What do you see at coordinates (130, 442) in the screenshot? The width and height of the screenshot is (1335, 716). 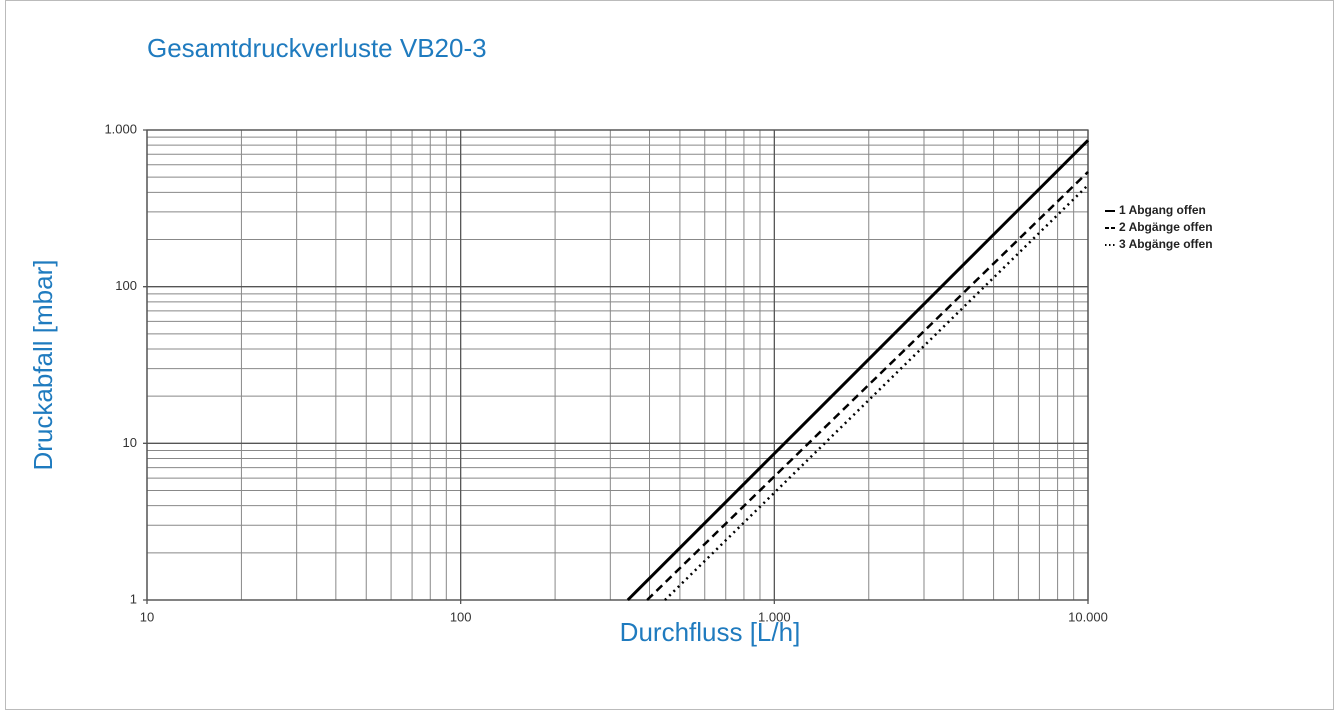 I see `y-tick-label: 10` at bounding box center [130, 442].